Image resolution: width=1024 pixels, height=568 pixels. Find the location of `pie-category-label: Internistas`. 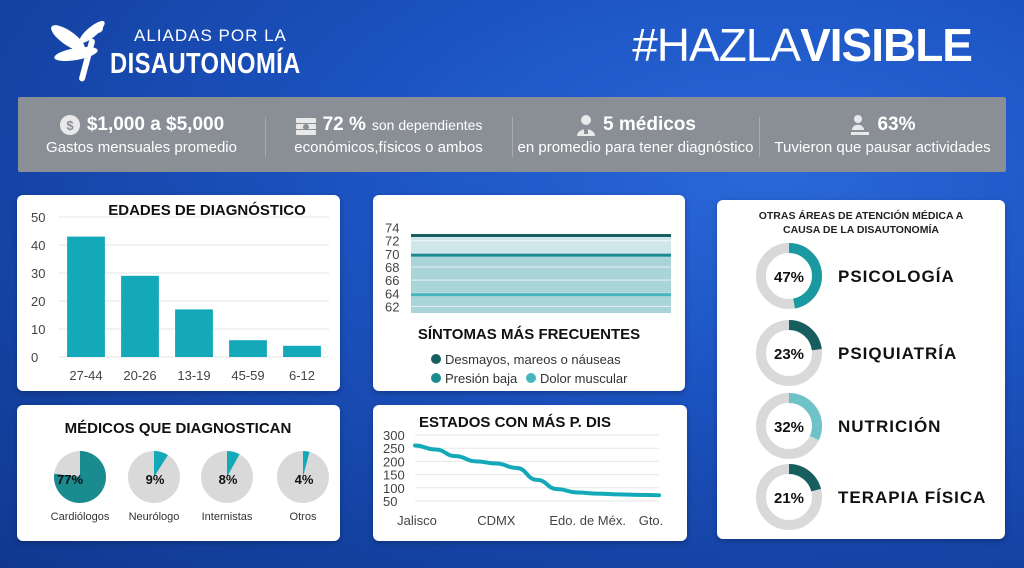

pie-category-label: Internistas is located at coordinates (227, 517).